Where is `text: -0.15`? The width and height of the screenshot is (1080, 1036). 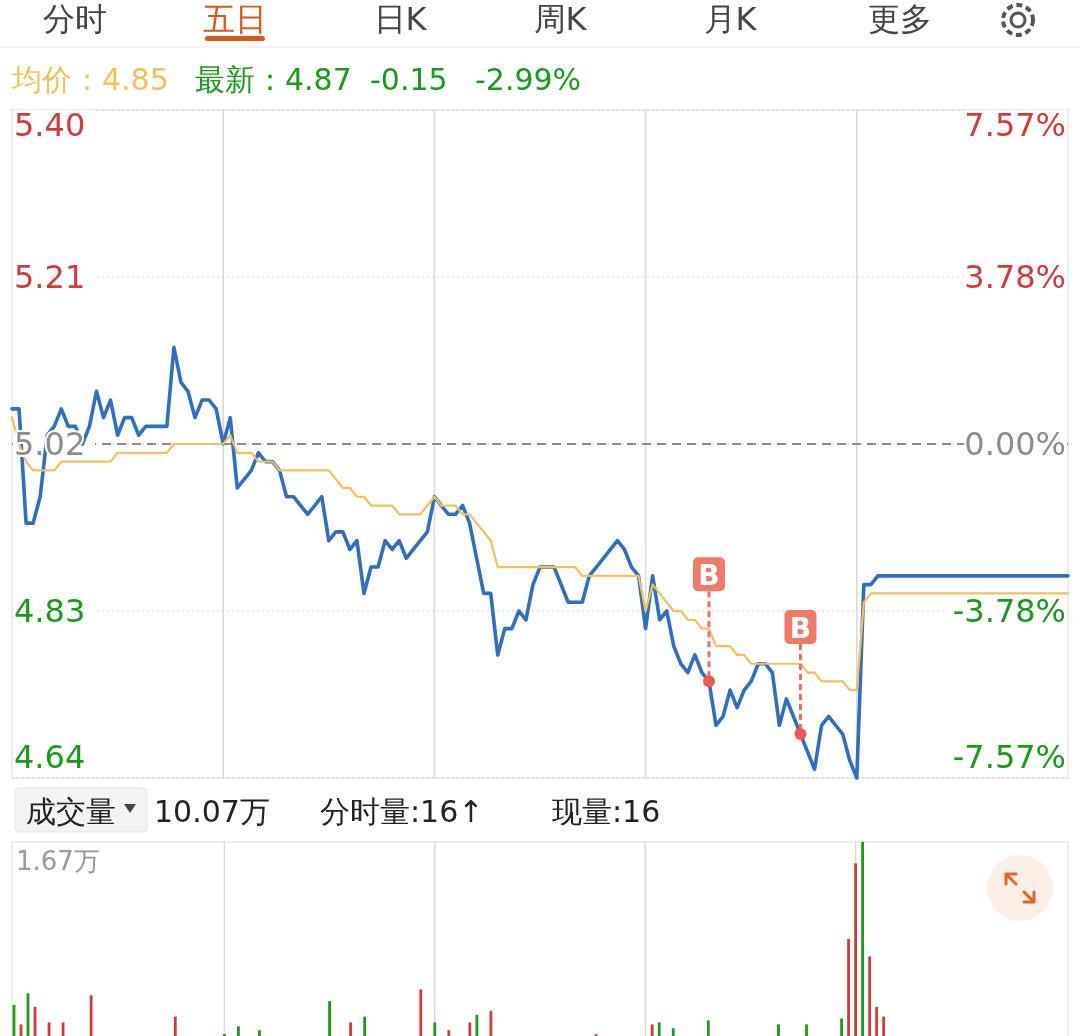
text: -0.15 is located at coordinates (409, 79).